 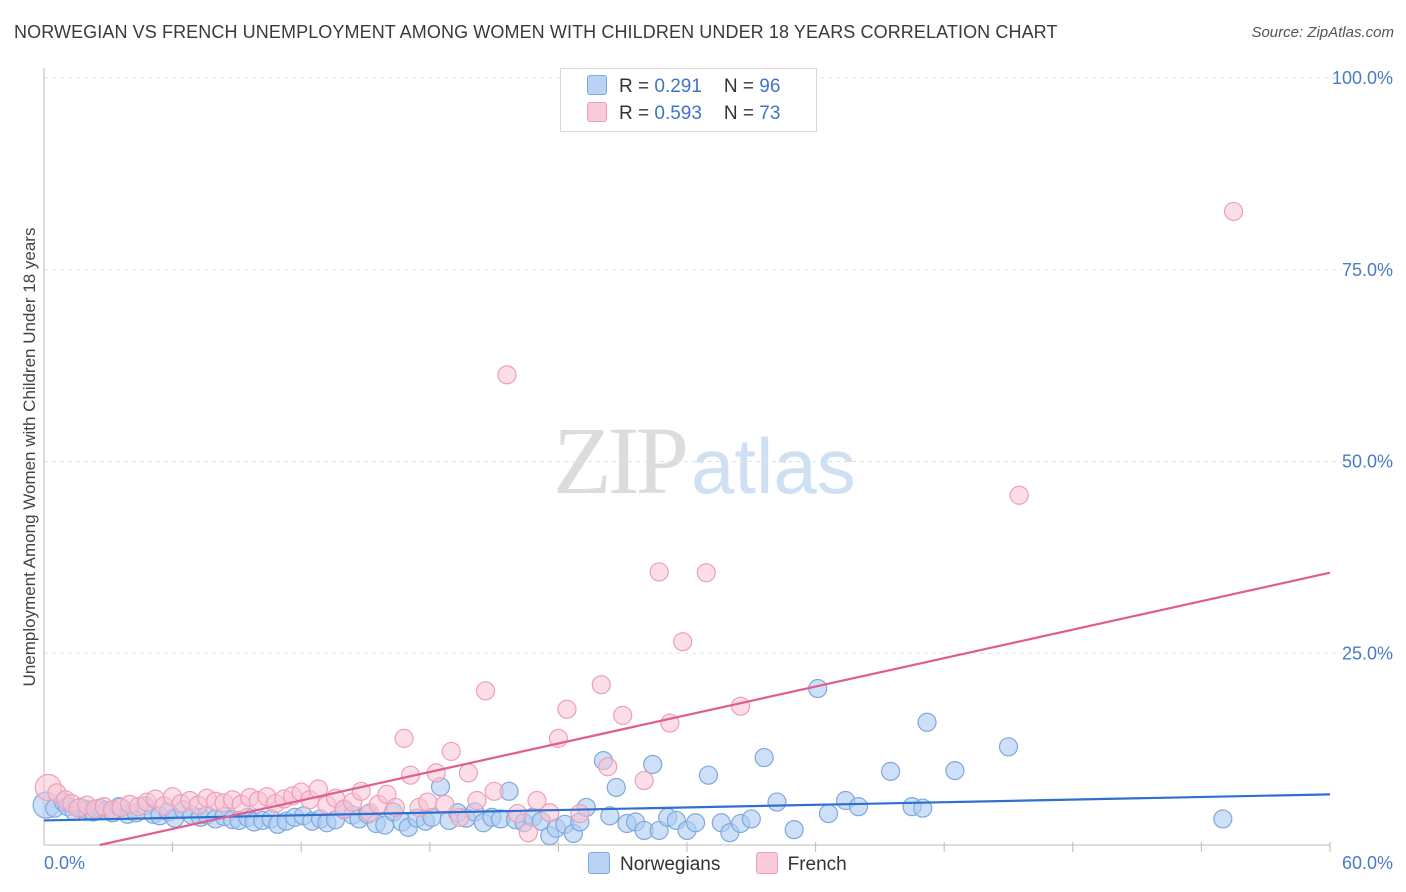 I want to click on watermark-atlas: atlas, so click(x=773, y=466).